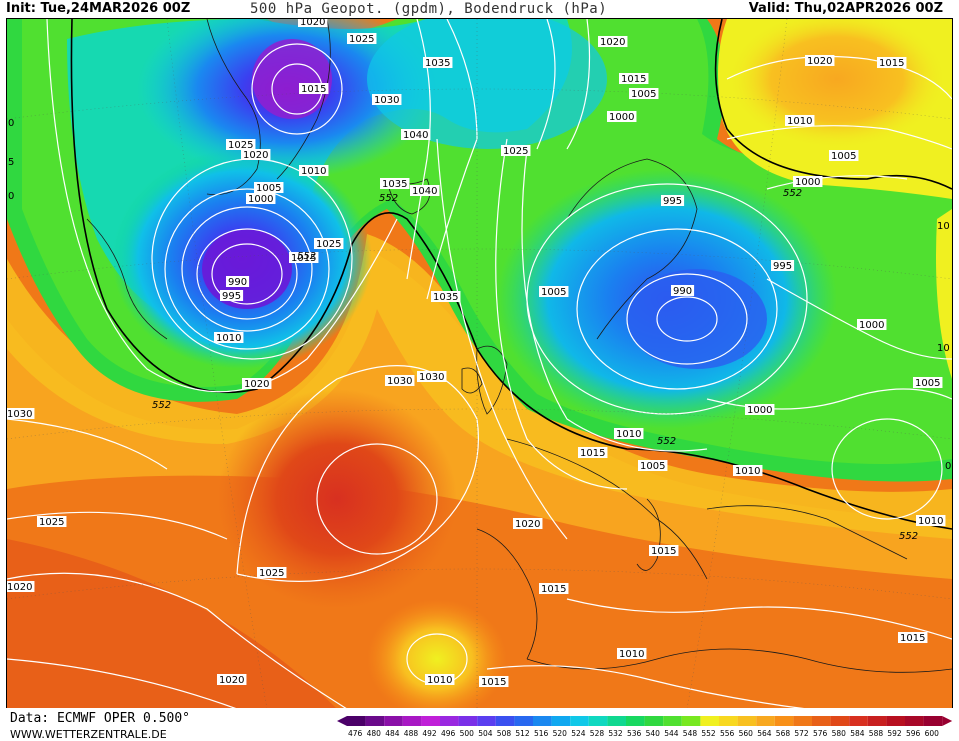 Image resolution: width=959 pixels, height=741 pixels. What do you see at coordinates (98, 8) in the screenshot?
I see `init-time: Init: Tue,24MAR2026 00Z` at bounding box center [98, 8].